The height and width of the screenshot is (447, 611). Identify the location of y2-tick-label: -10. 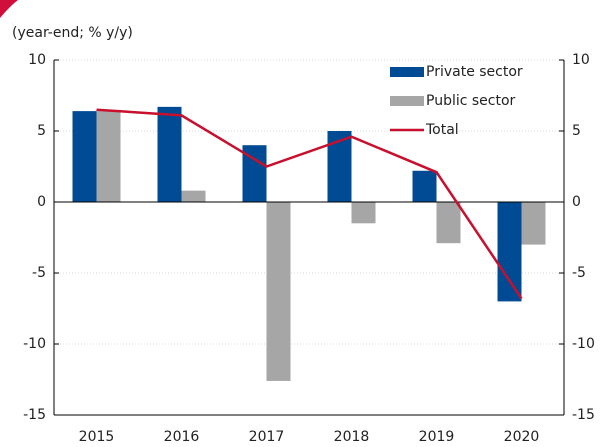
(583, 344).